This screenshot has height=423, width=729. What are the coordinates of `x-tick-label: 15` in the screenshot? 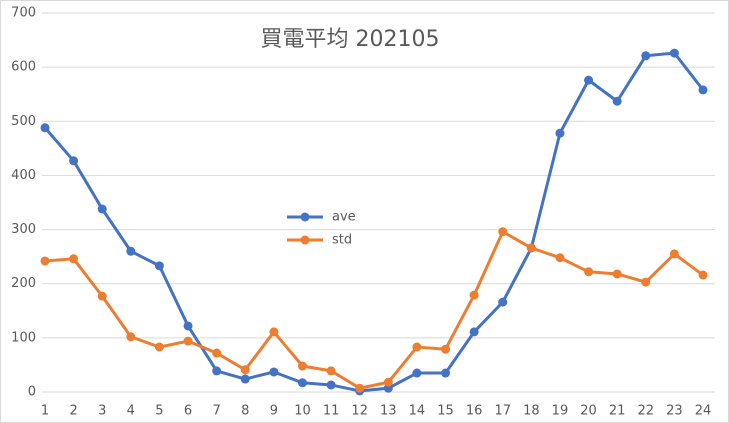 It's located at (445, 411).